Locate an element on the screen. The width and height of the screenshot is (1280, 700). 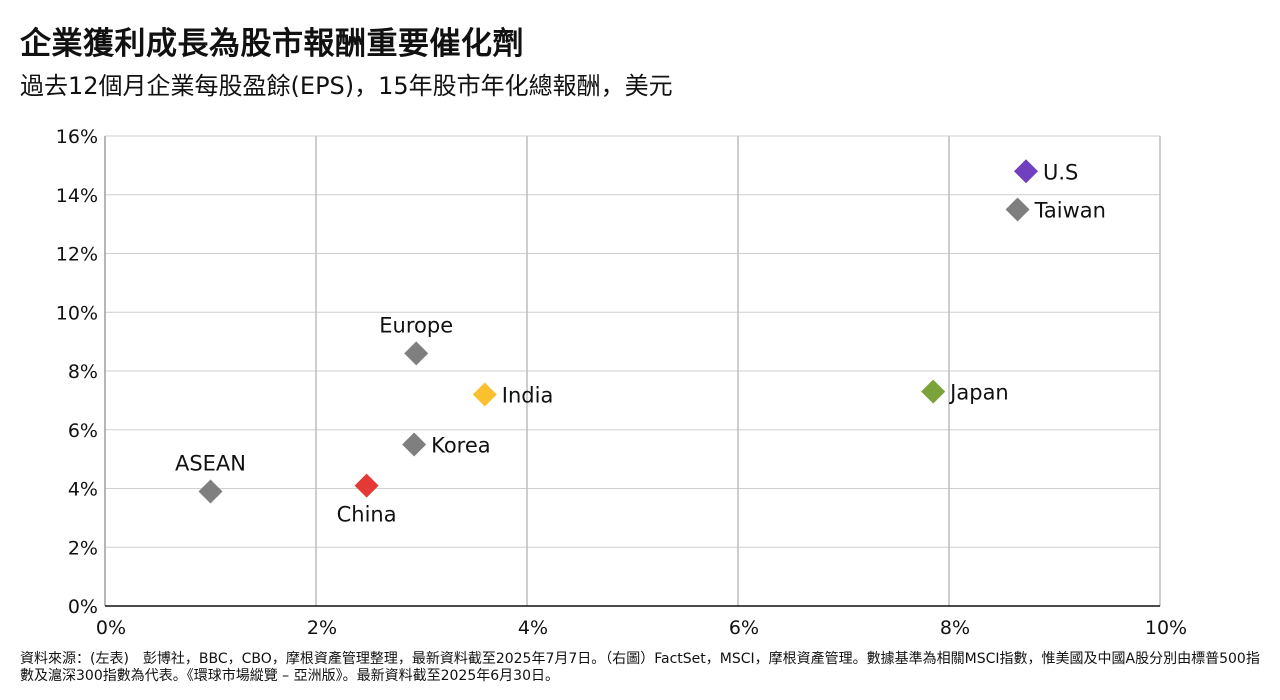
data-point-japan is located at coordinates (933, 391).